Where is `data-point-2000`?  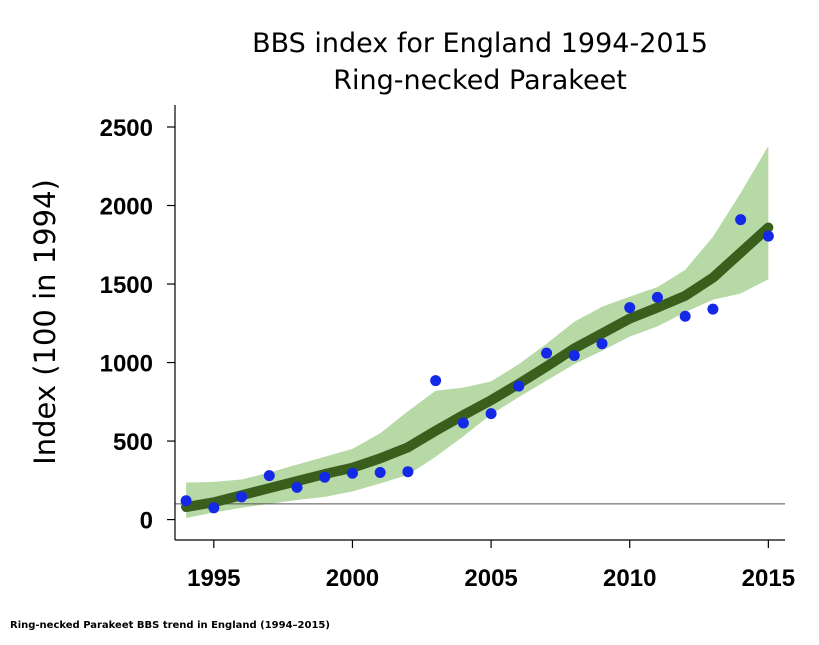
data-point-2000 is located at coordinates (352, 473).